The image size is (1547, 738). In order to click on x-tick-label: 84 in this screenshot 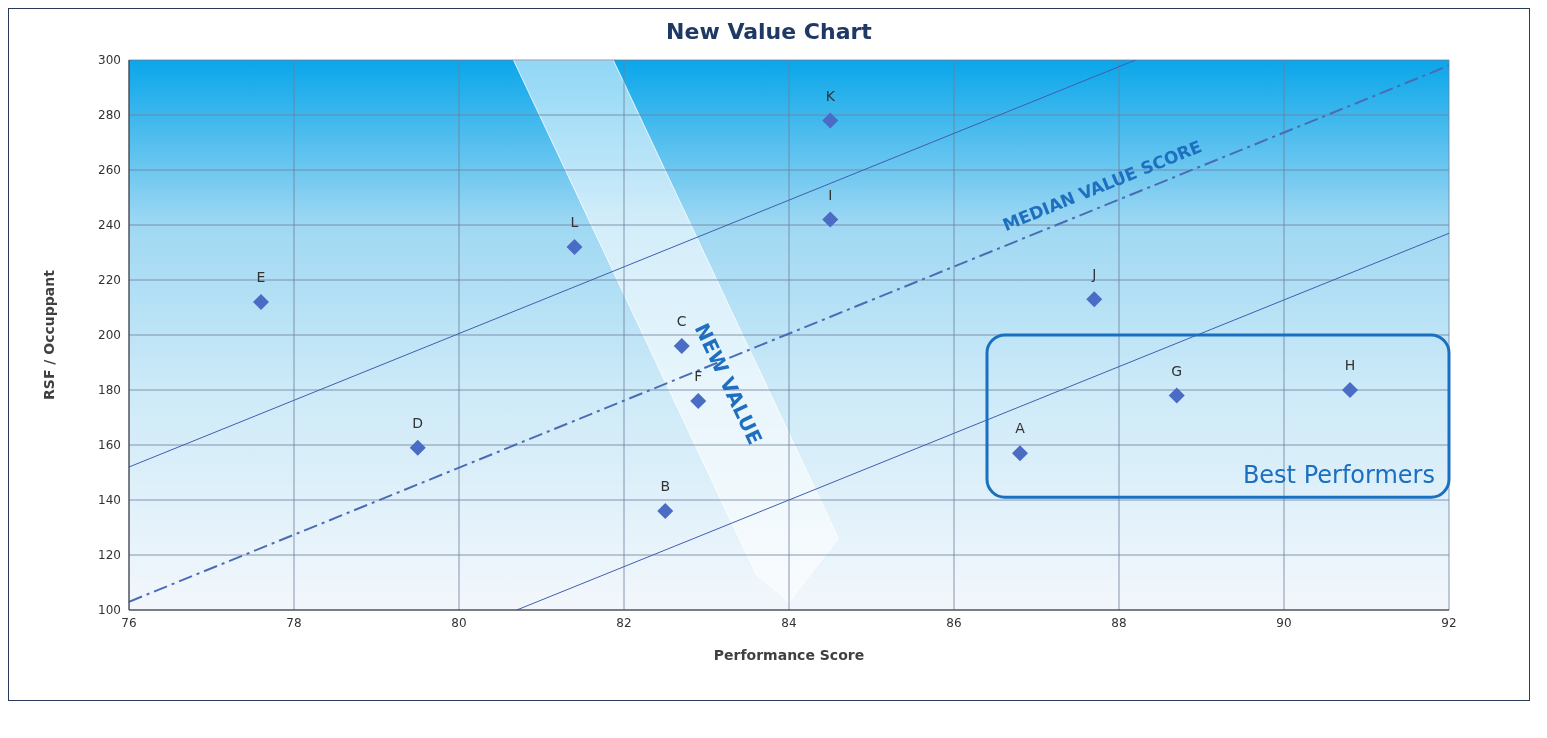, I will do `click(789, 622)`.